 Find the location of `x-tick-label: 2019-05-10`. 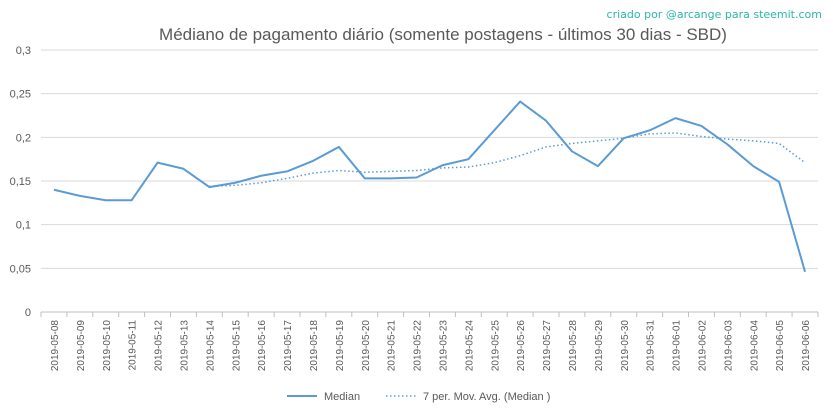

x-tick-label: 2019-05-10 is located at coordinates (107, 346).